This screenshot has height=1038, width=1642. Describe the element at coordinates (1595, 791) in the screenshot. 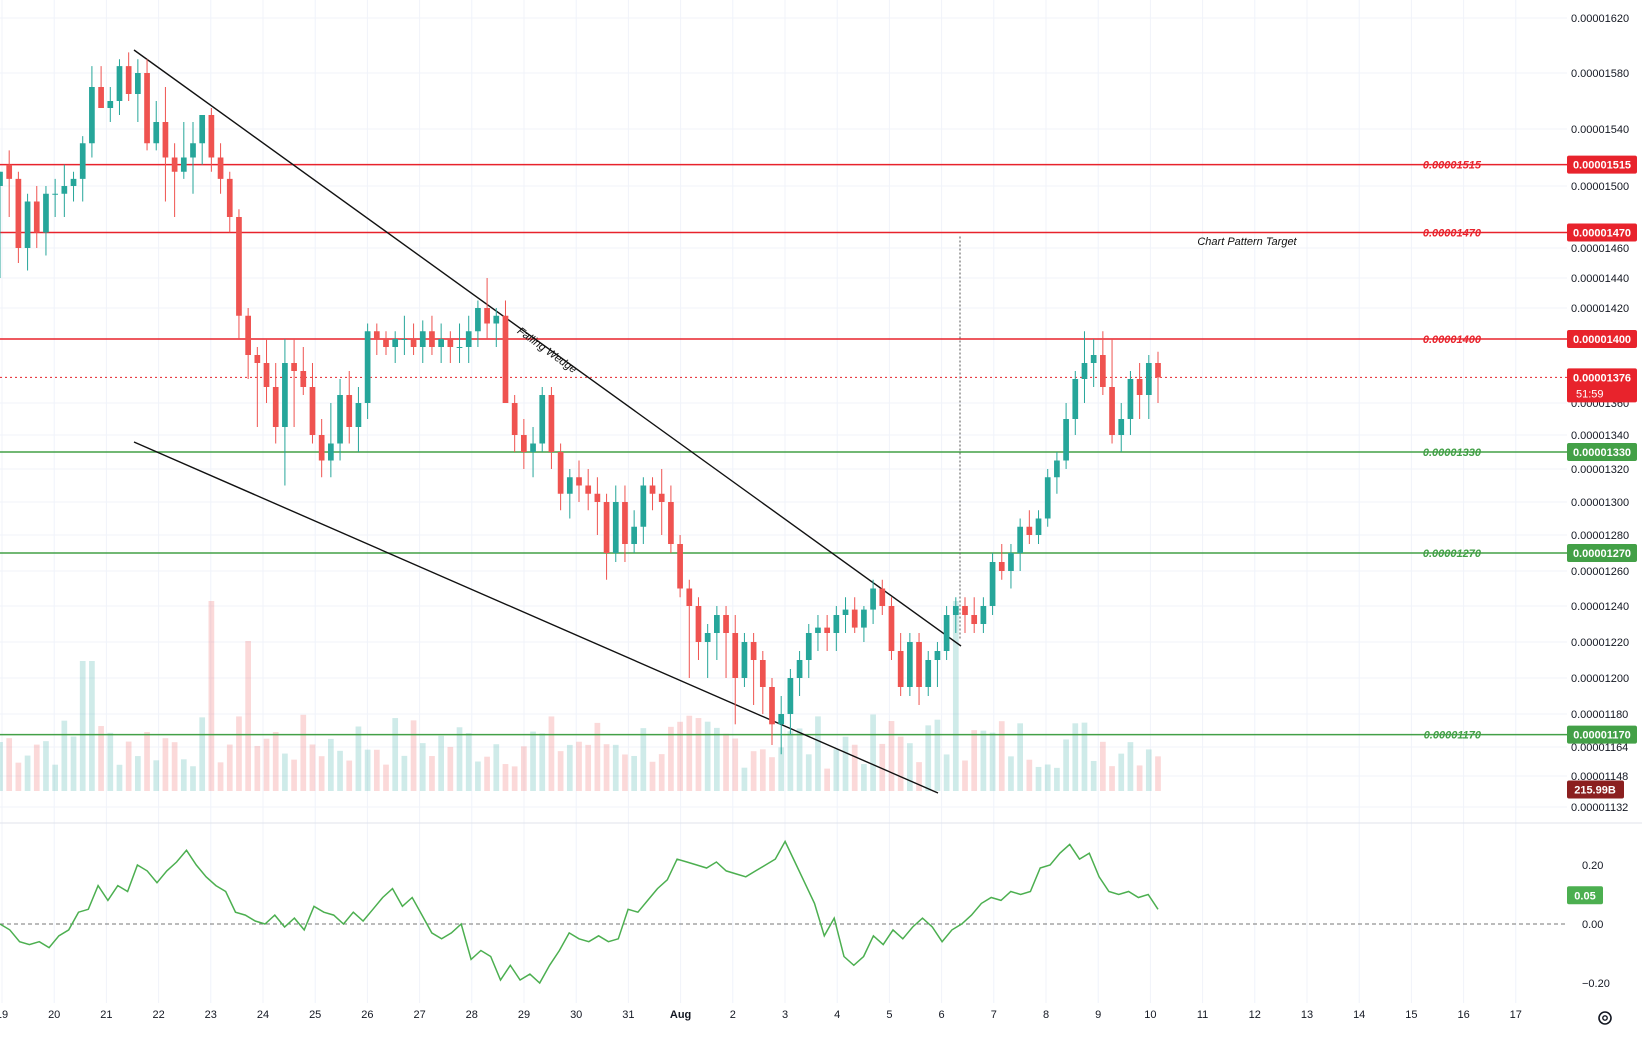

I see `volume-badge-text: 215.99B` at that location.